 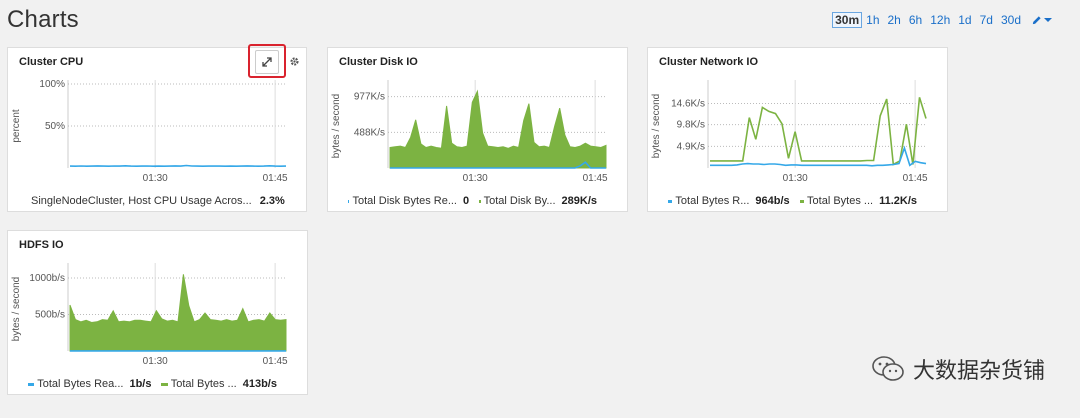 I want to click on legend-value: 11.2K/s, so click(x=898, y=201).